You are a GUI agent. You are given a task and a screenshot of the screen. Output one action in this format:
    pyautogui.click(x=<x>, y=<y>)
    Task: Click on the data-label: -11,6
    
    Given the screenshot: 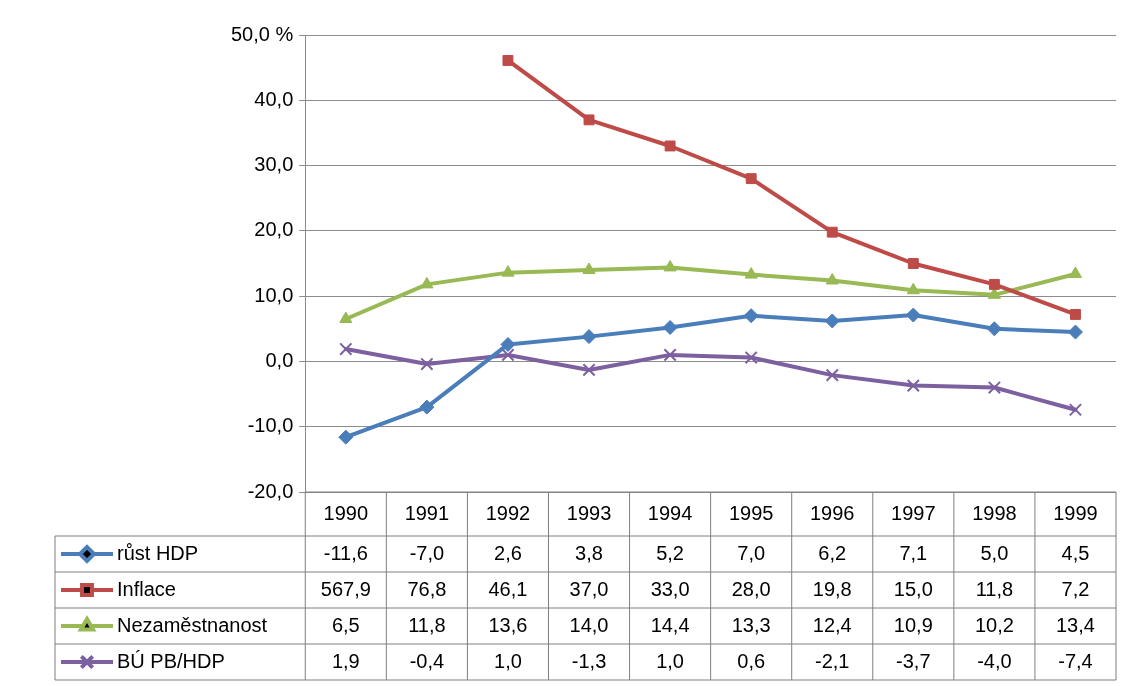 What is the action you would take?
    pyautogui.click(x=345, y=552)
    